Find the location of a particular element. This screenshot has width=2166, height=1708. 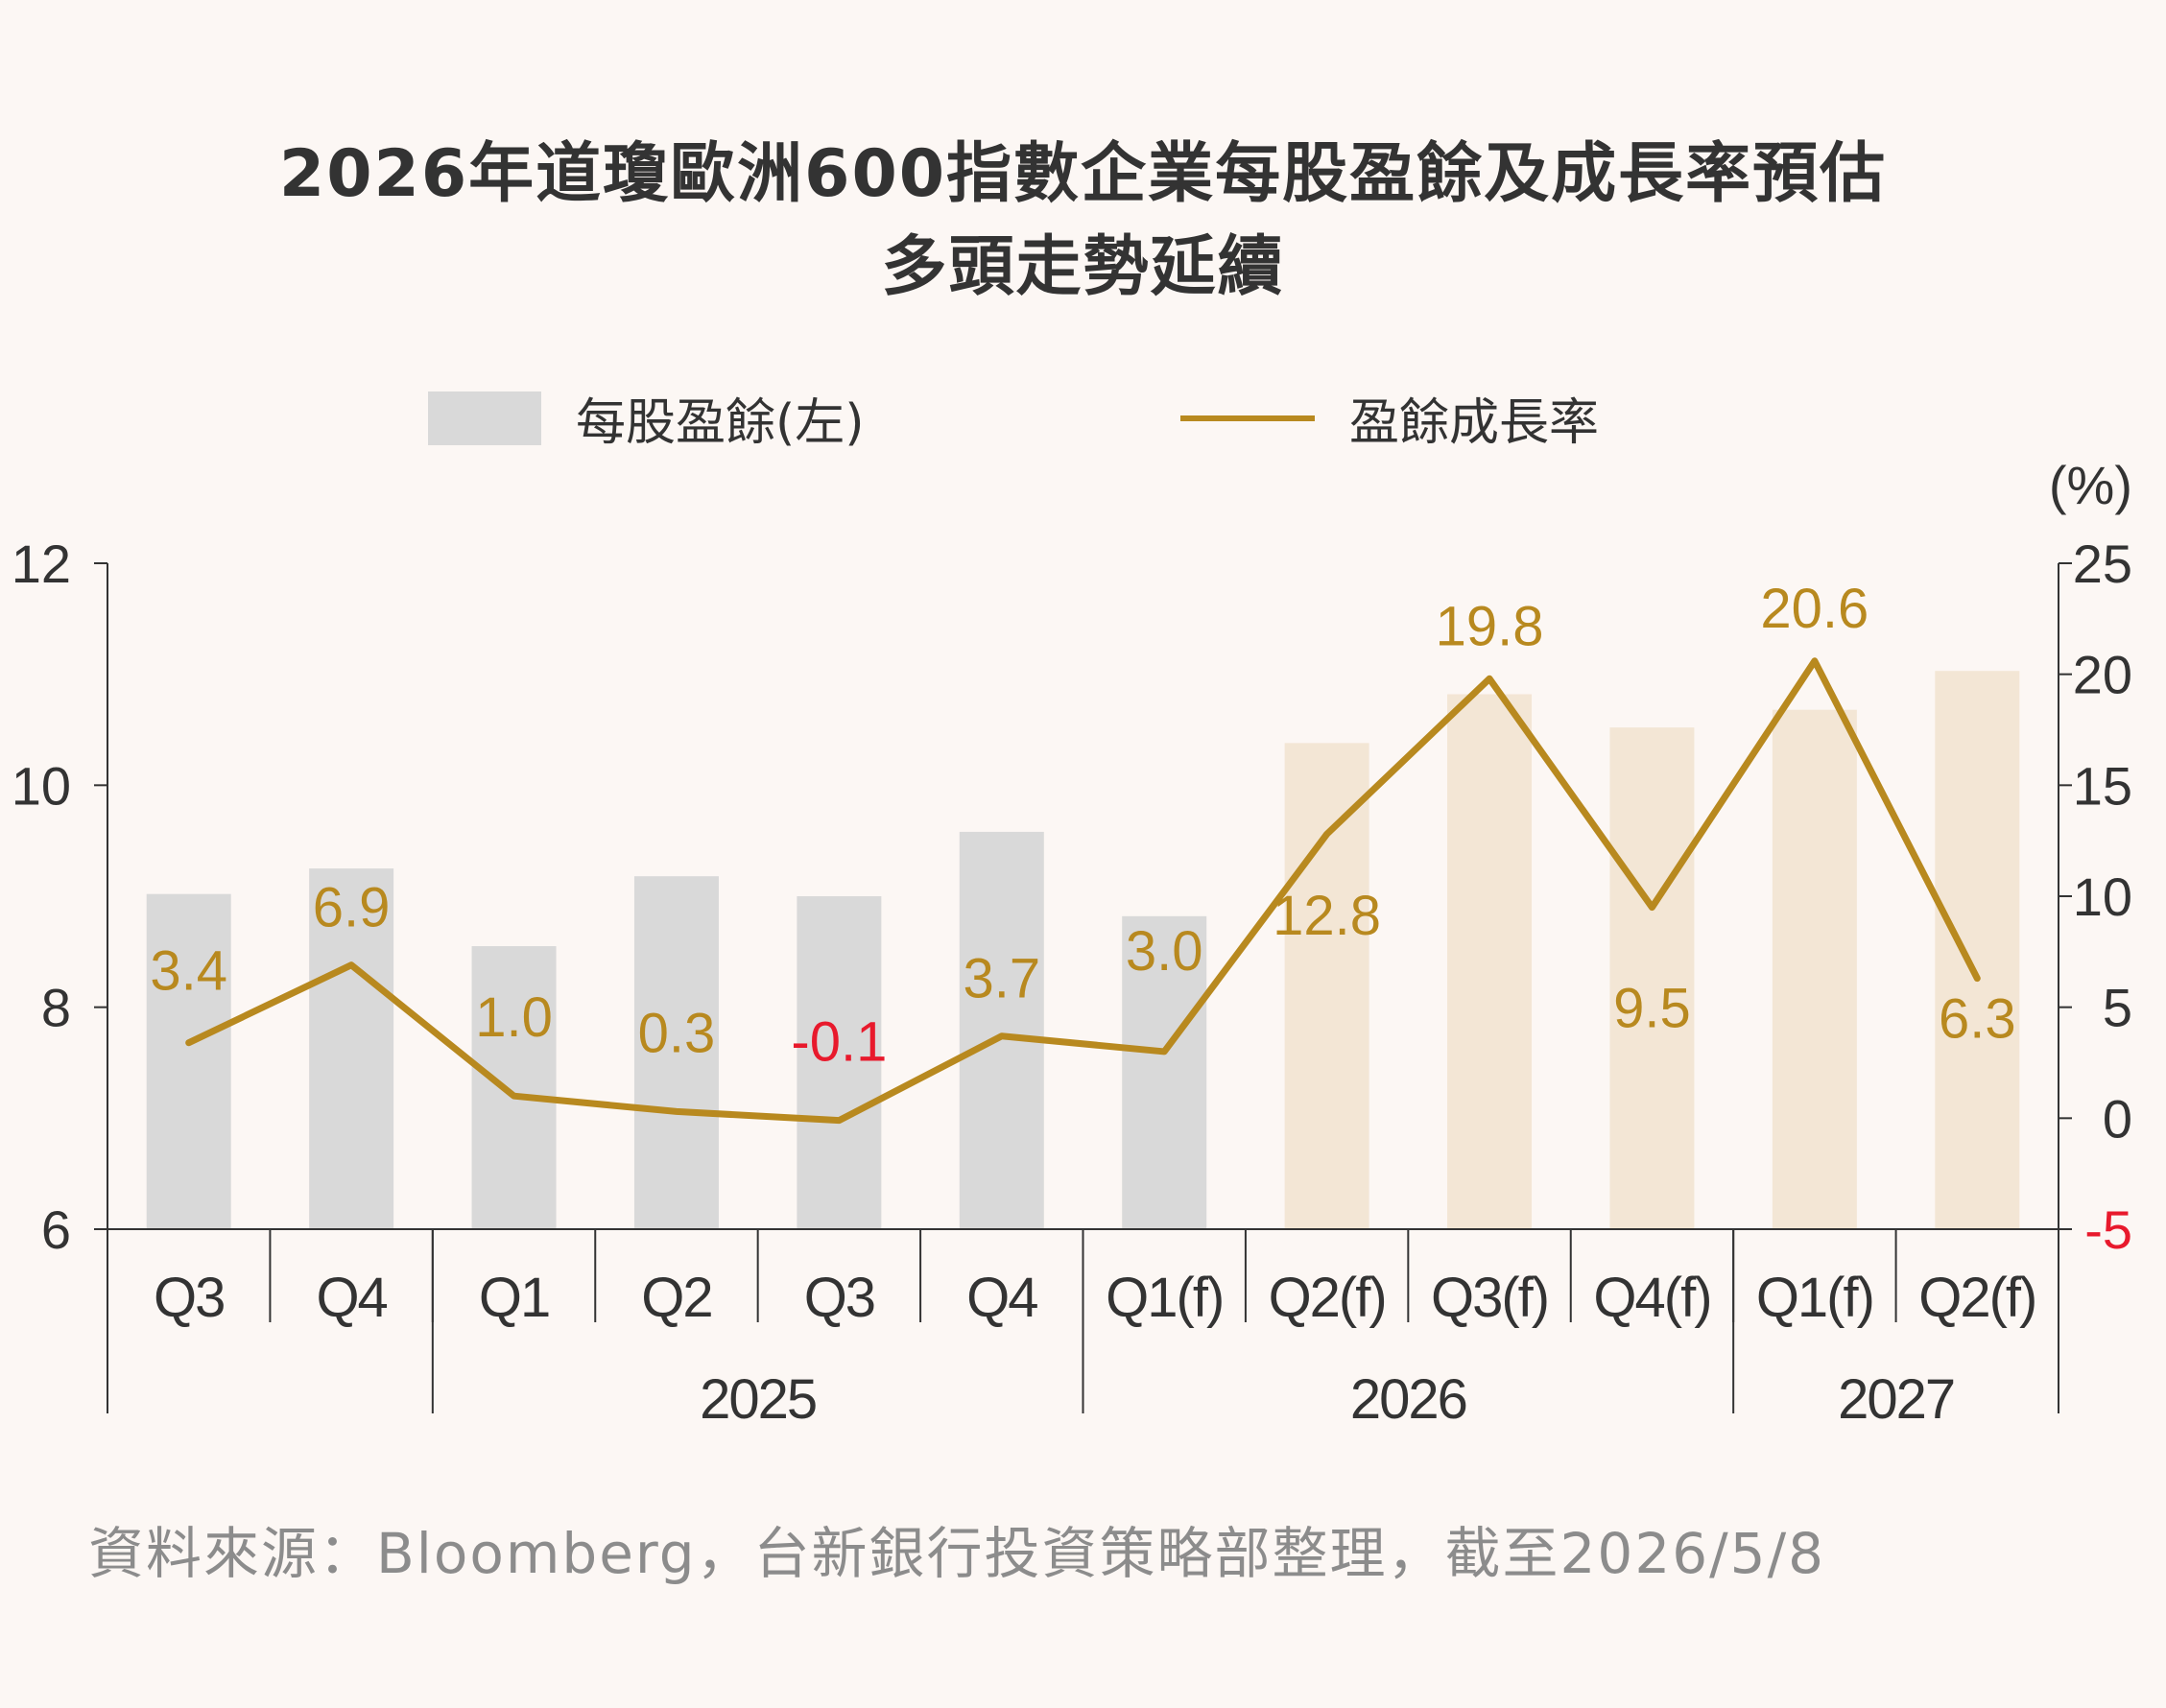

year-label: 2026 is located at coordinates (1408, 1399).